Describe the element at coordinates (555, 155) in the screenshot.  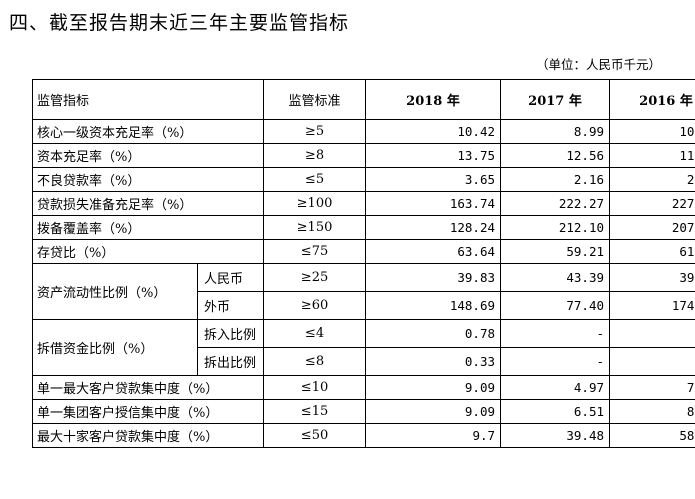
I see `value-2017: 12.56` at that location.